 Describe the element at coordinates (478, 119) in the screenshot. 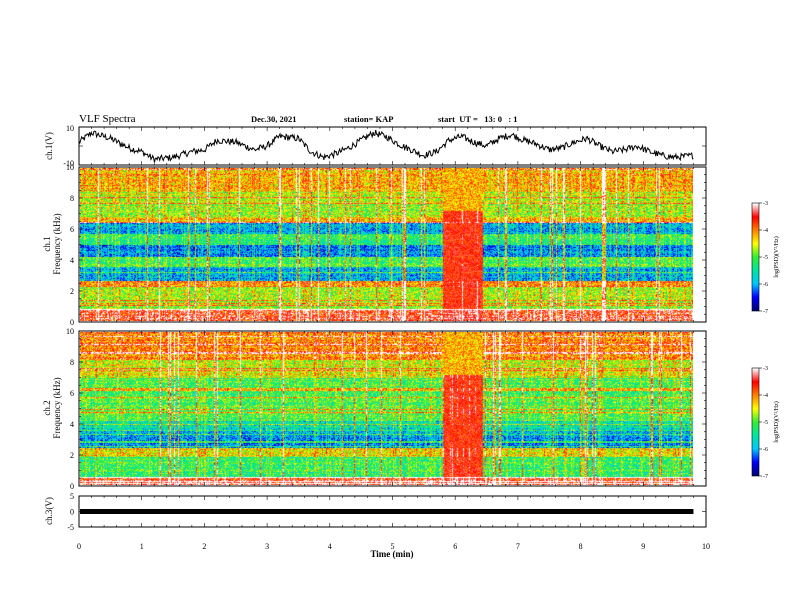

I see `header-start-time: start UT = 13: 0 : 1` at that location.